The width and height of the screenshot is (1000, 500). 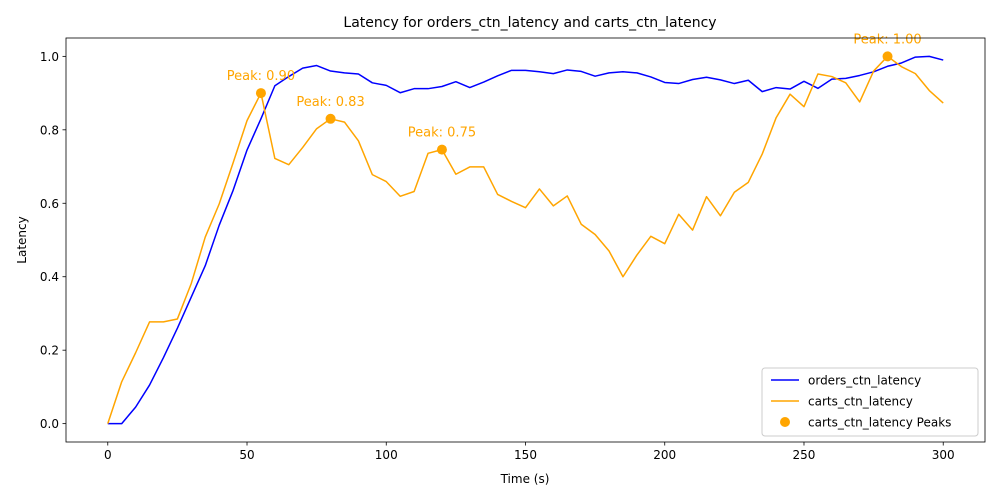 I want to click on peak-label: Peak: 1.00, so click(x=887, y=39).